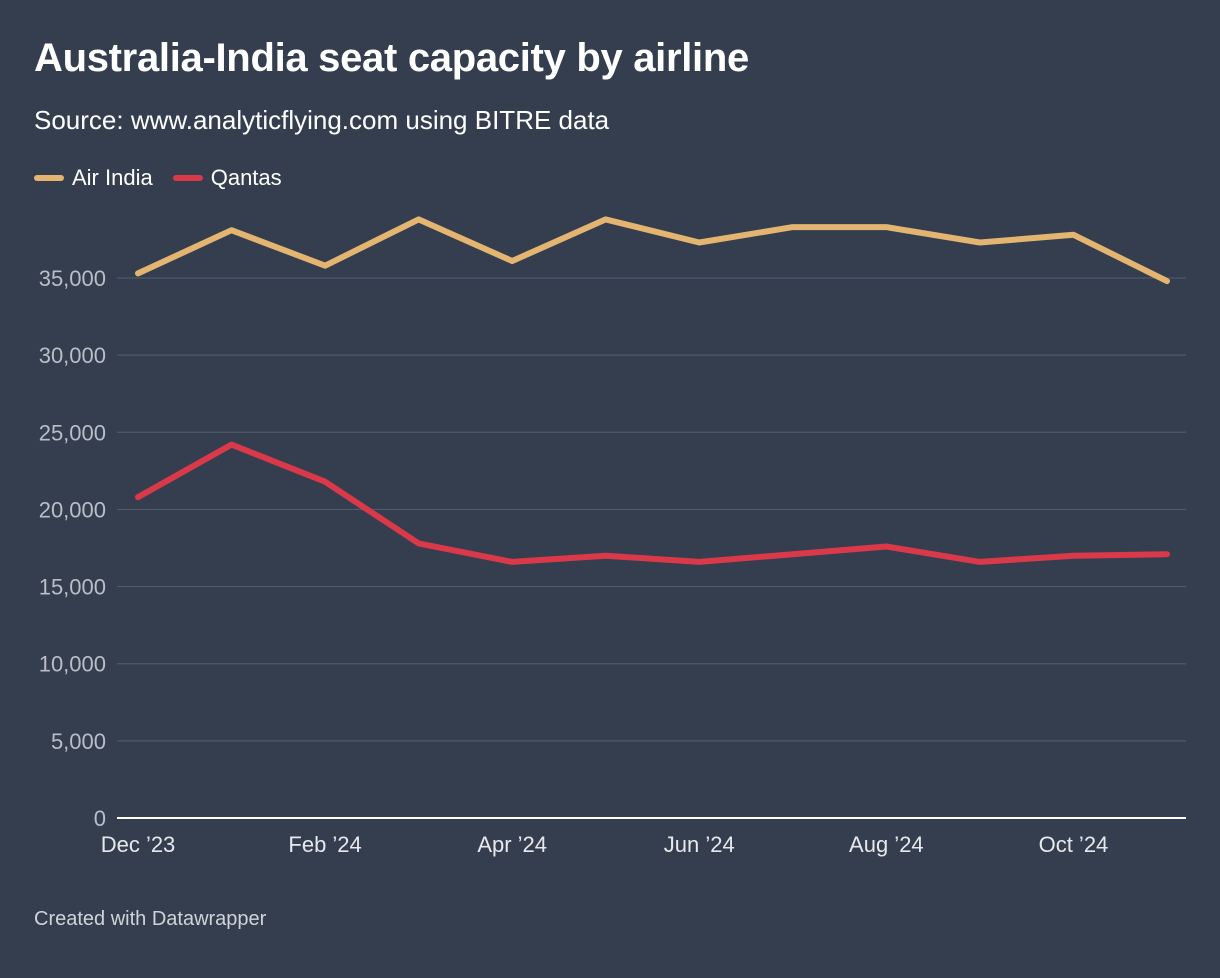 This screenshot has height=978, width=1220. I want to click on legend-swatch-air-india, so click(49, 178).